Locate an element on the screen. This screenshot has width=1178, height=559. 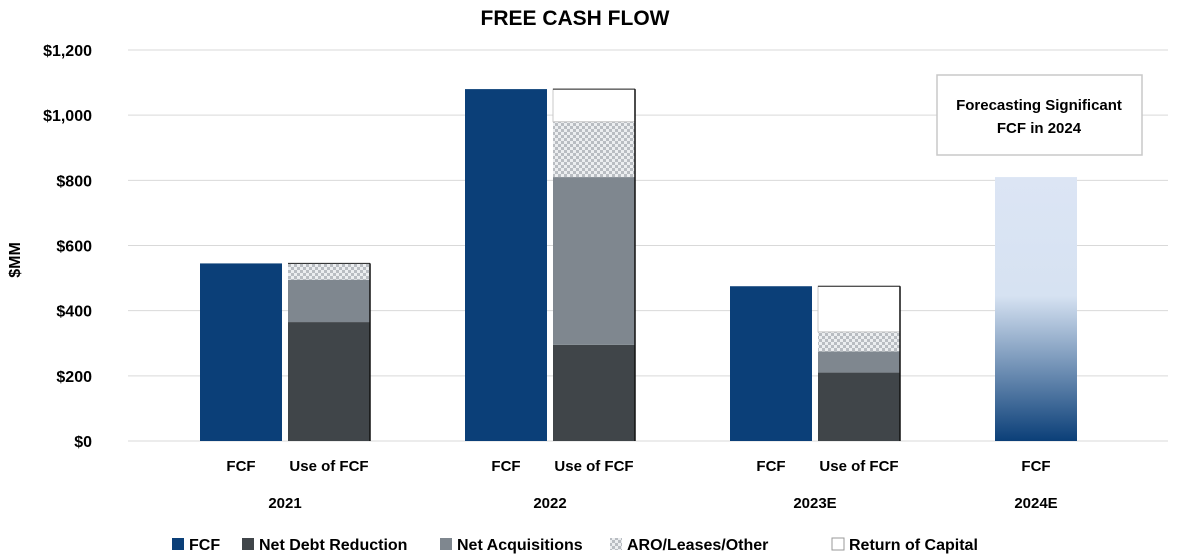
legend-swatch-net-acquisitions is located at coordinates (446, 544).